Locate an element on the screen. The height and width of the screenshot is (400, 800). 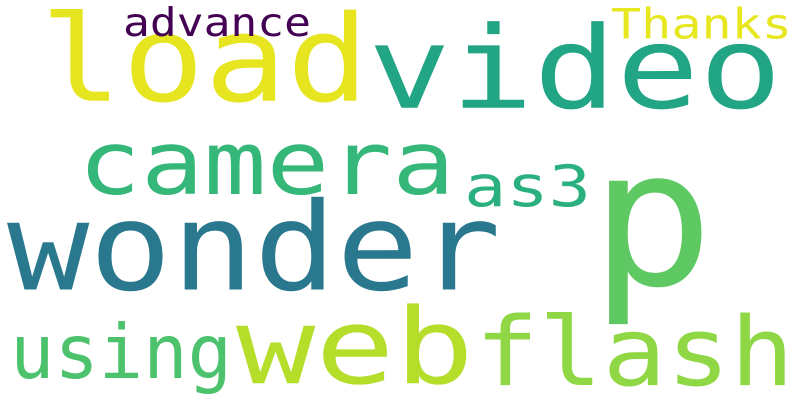
word-load: load is located at coordinates (204, 65).